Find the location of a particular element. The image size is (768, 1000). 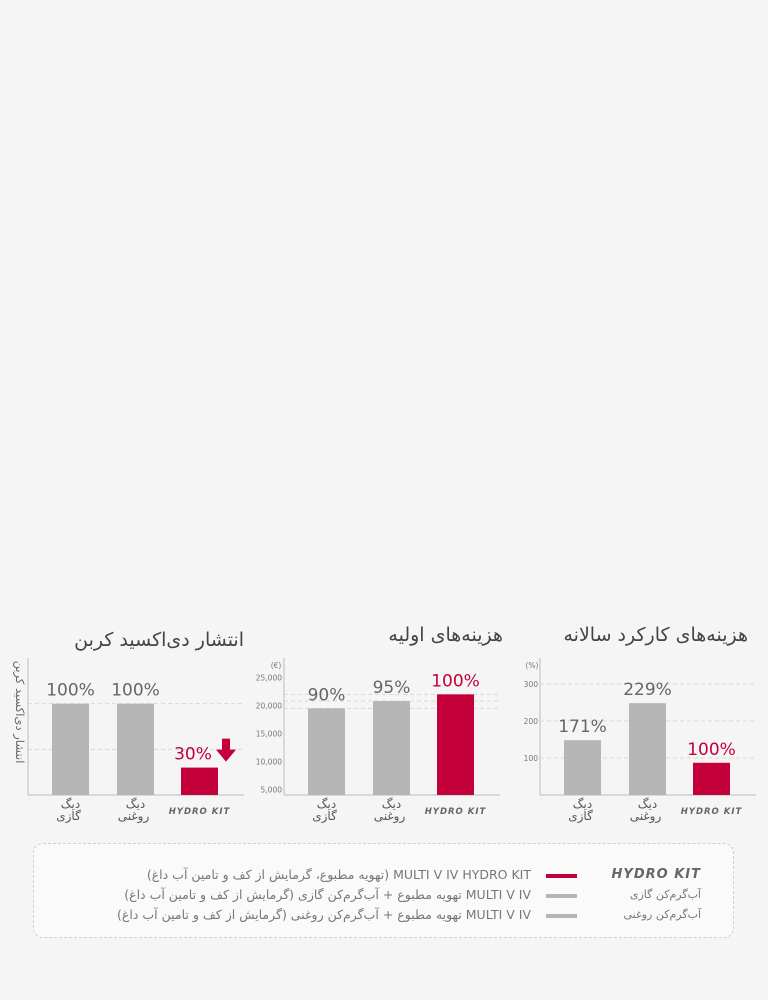

data-label: 229% is located at coordinates (647, 690).